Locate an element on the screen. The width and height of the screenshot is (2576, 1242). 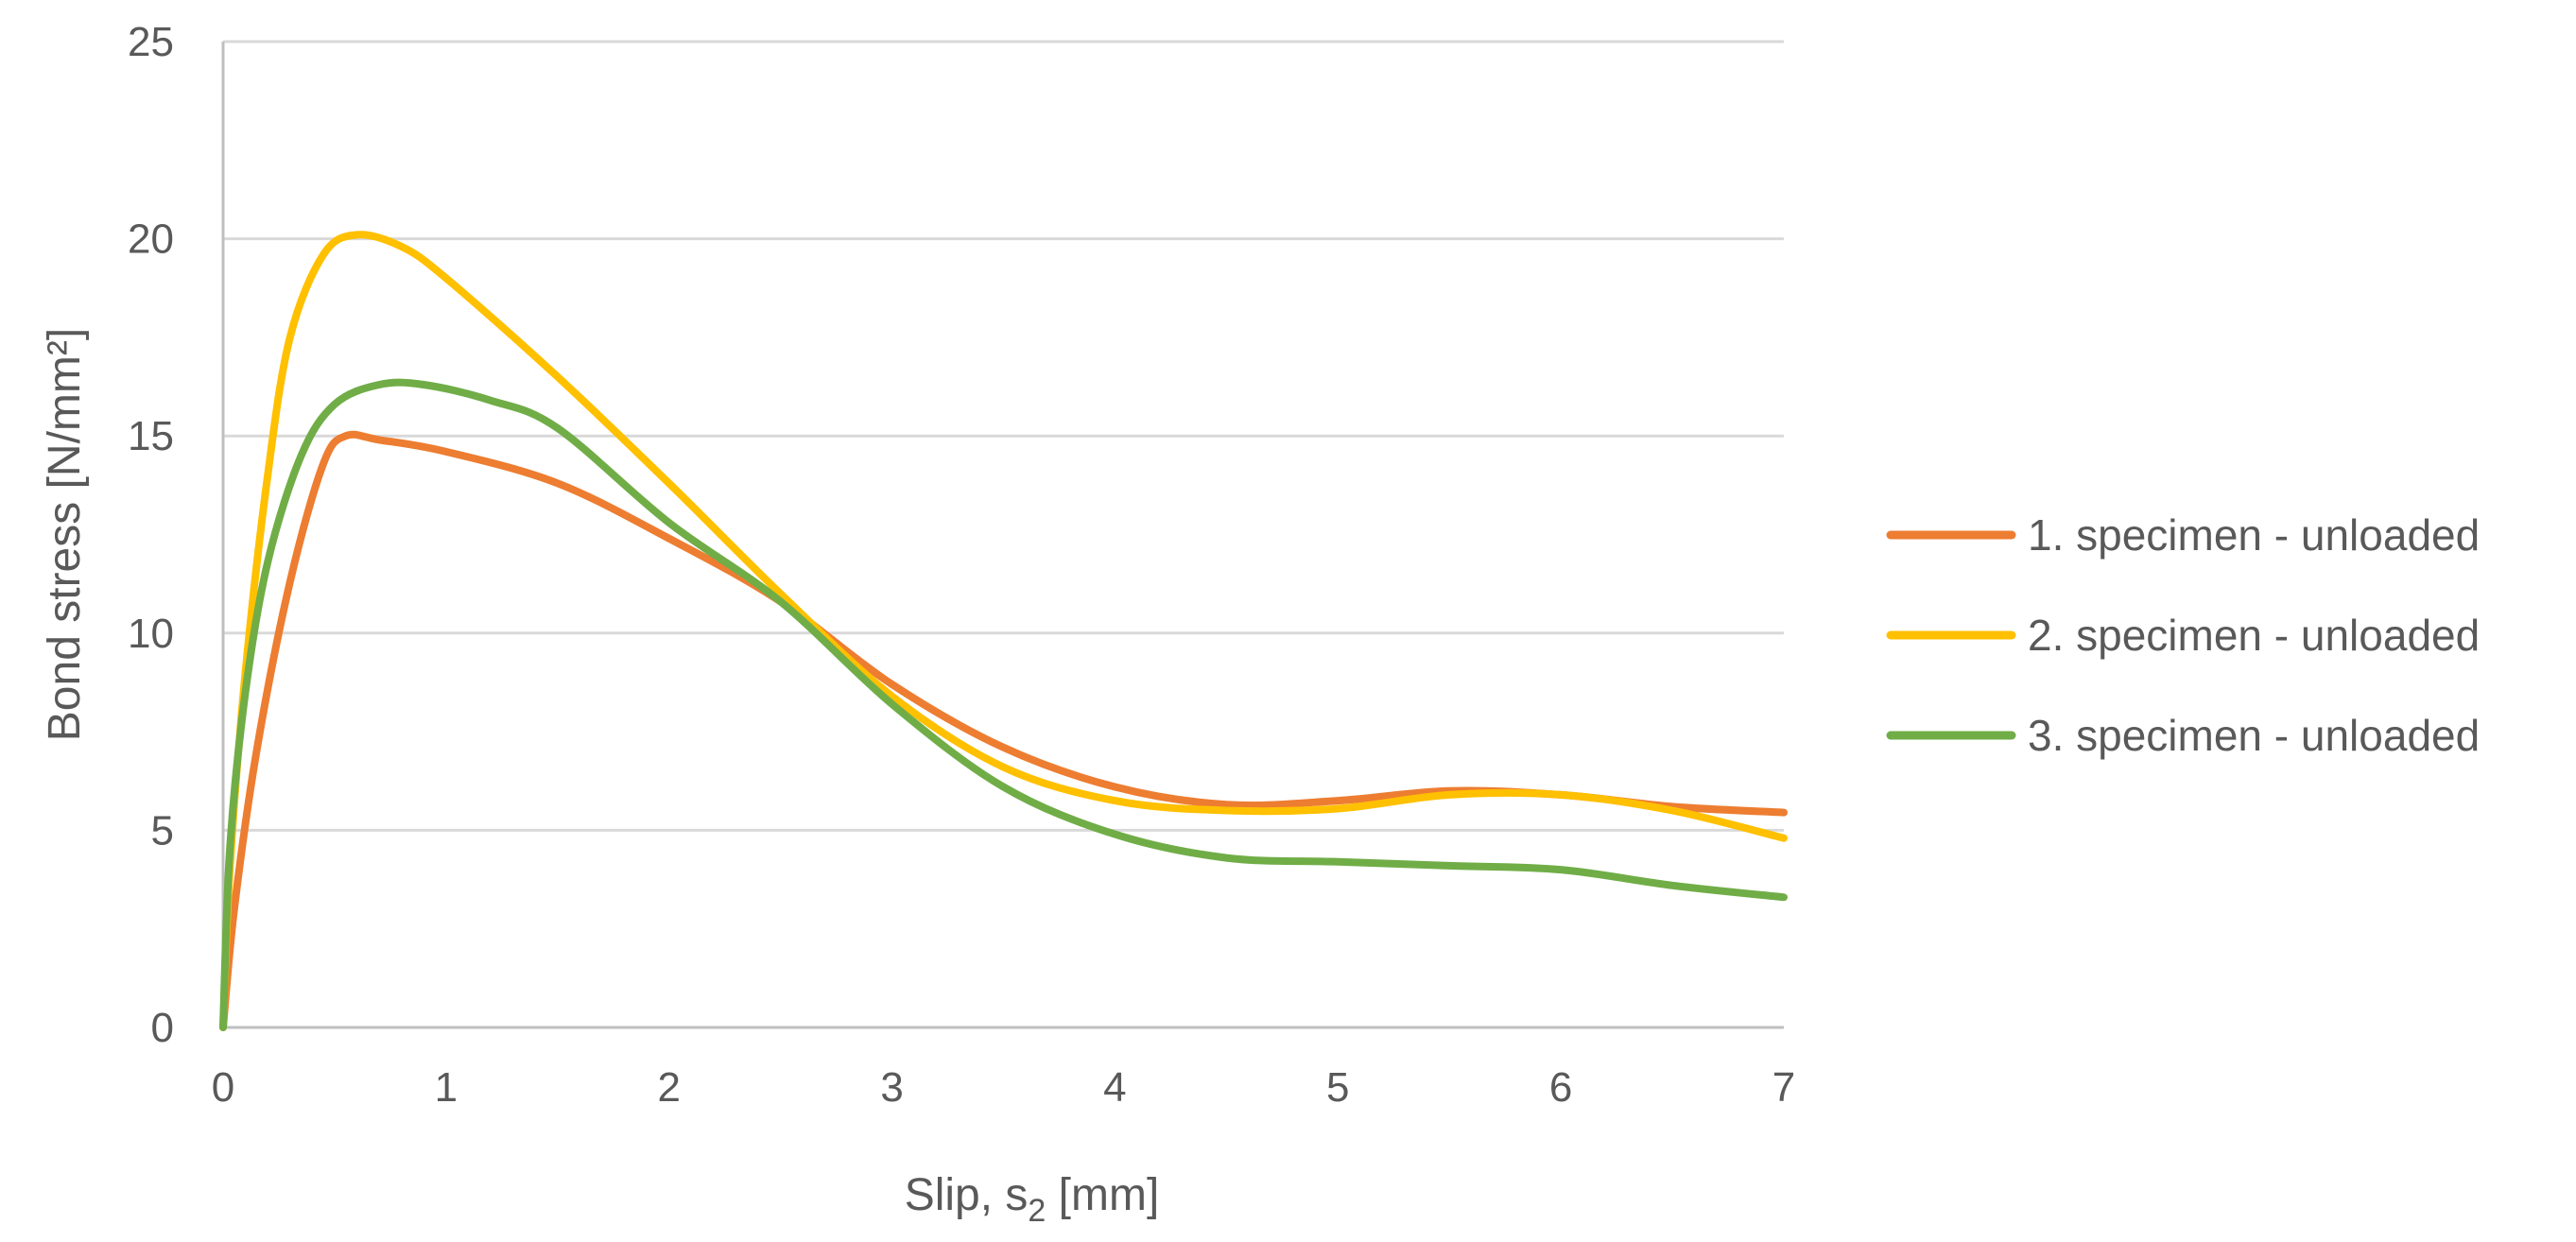
x-tick-label: 7 is located at coordinates (1783, 1087).